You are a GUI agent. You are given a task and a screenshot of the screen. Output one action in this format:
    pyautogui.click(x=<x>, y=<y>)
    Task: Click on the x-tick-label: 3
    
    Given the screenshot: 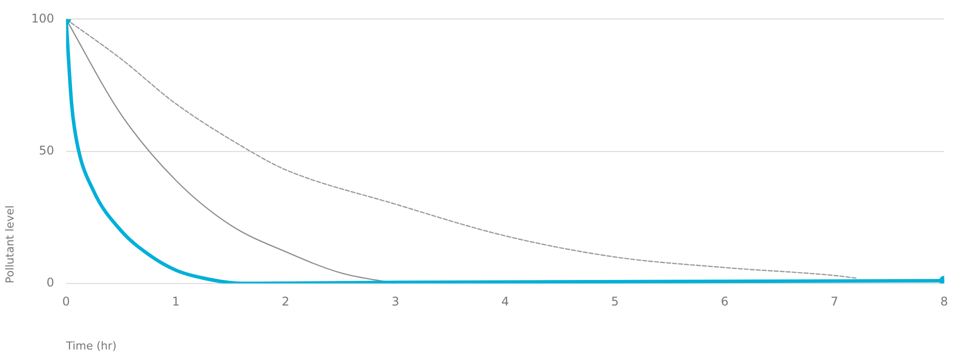 What is the action you would take?
    pyautogui.click(x=396, y=301)
    